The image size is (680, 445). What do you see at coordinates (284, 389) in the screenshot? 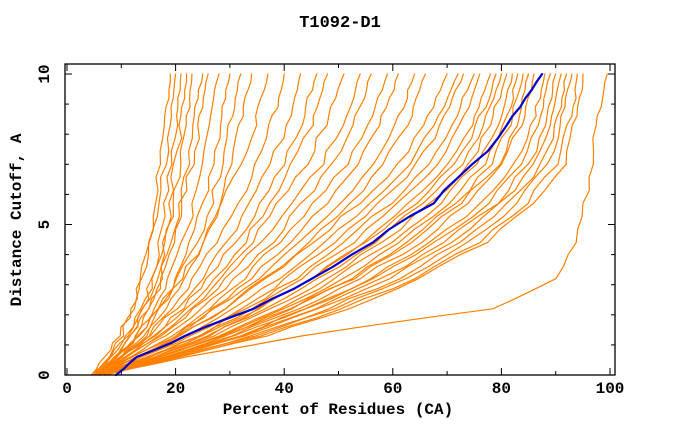
I see `x-tick-label: 40` at bounding box center [284, 389].